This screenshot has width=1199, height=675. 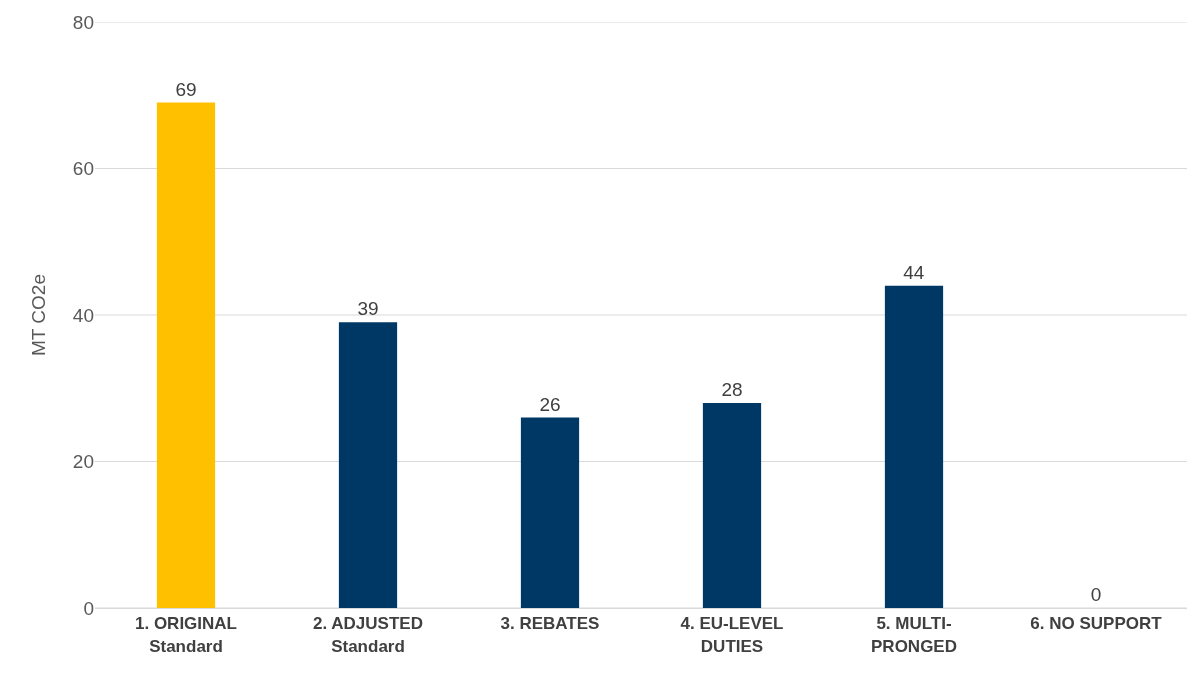 What do you see at coordinates (914, 272) in the screenshot?
I see `data-label: 44` at bounding box center [914, 272].